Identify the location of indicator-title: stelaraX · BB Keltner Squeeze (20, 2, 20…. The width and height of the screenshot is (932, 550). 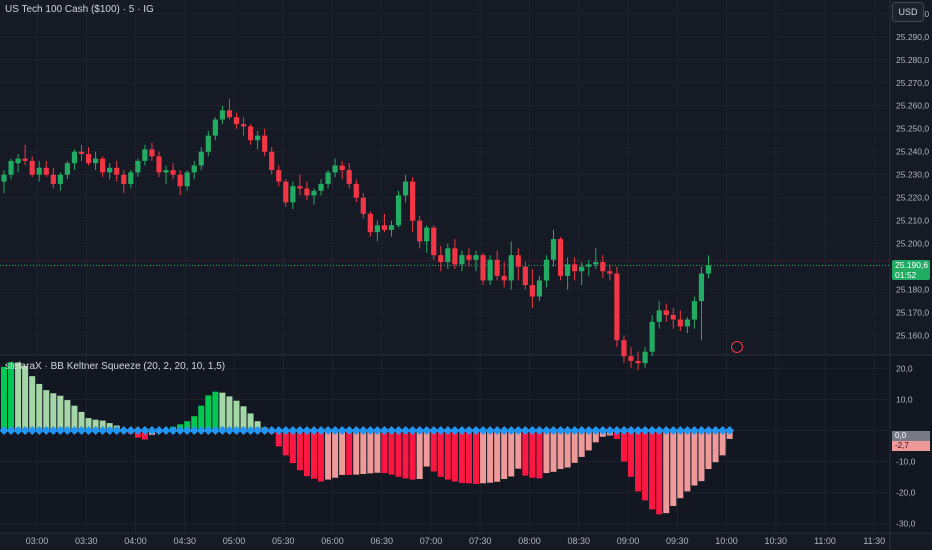
(115, 366).